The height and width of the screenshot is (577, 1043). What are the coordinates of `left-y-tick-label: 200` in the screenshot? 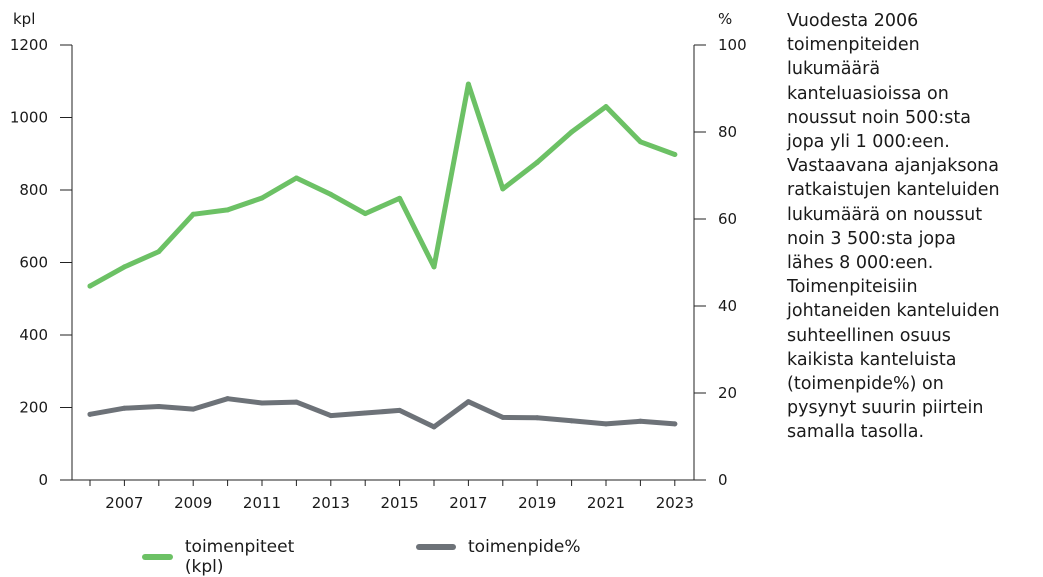 It's located at (33, 408).